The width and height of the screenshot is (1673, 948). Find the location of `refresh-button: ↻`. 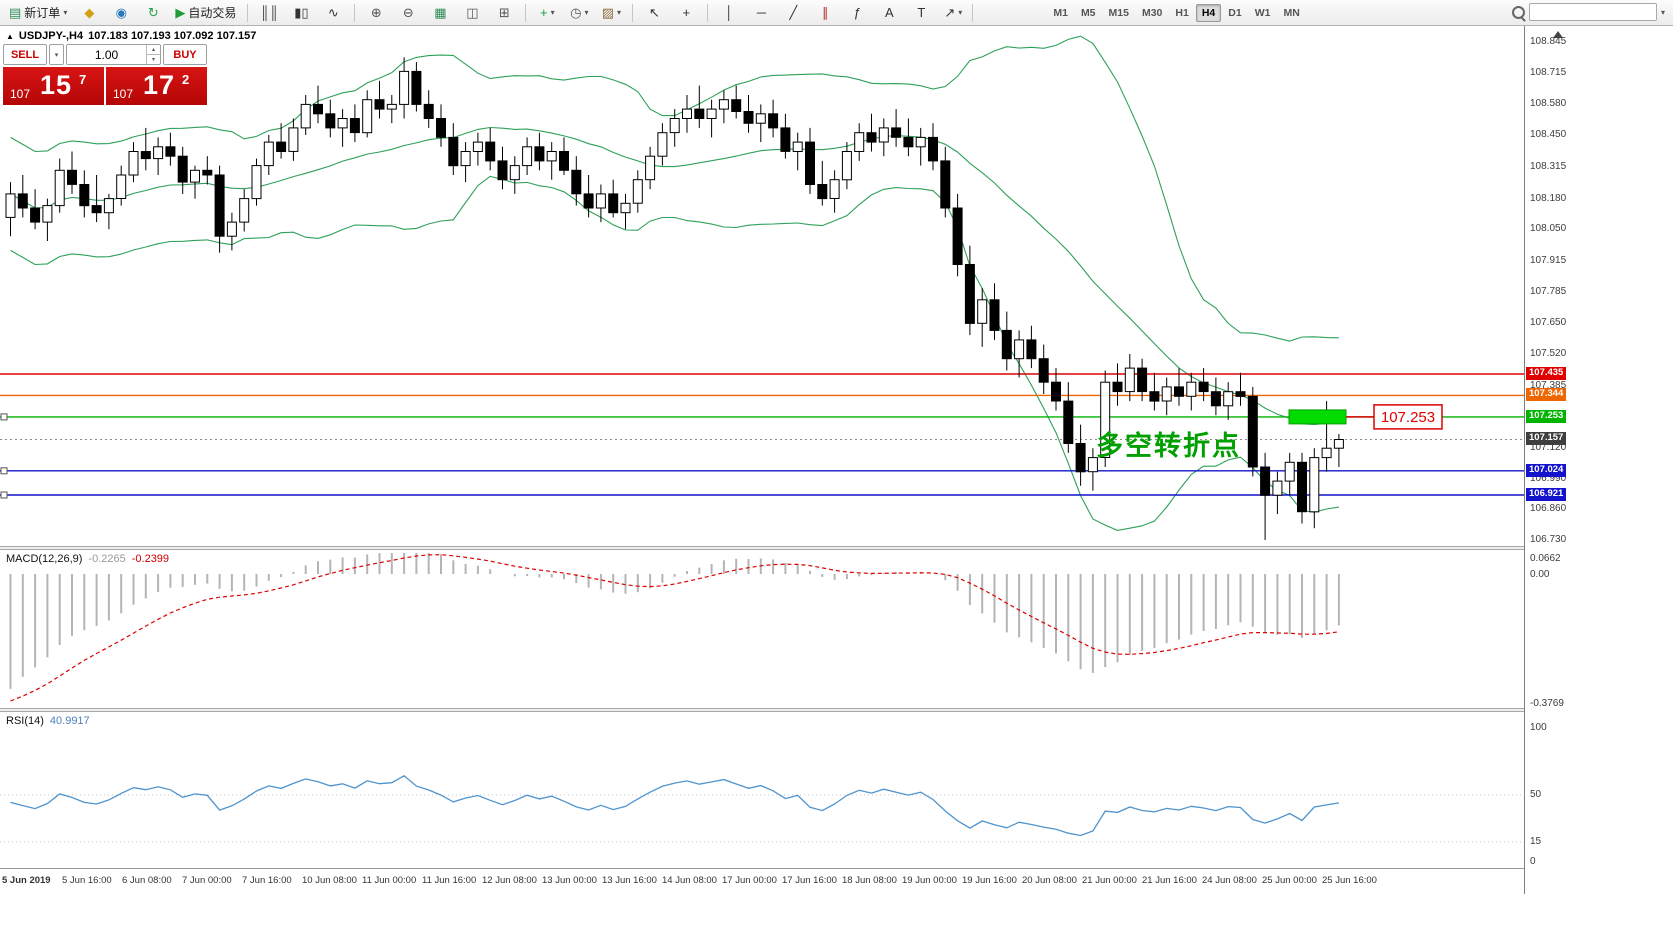

refresh-button: ↻ is located at coordinates (153, 13).